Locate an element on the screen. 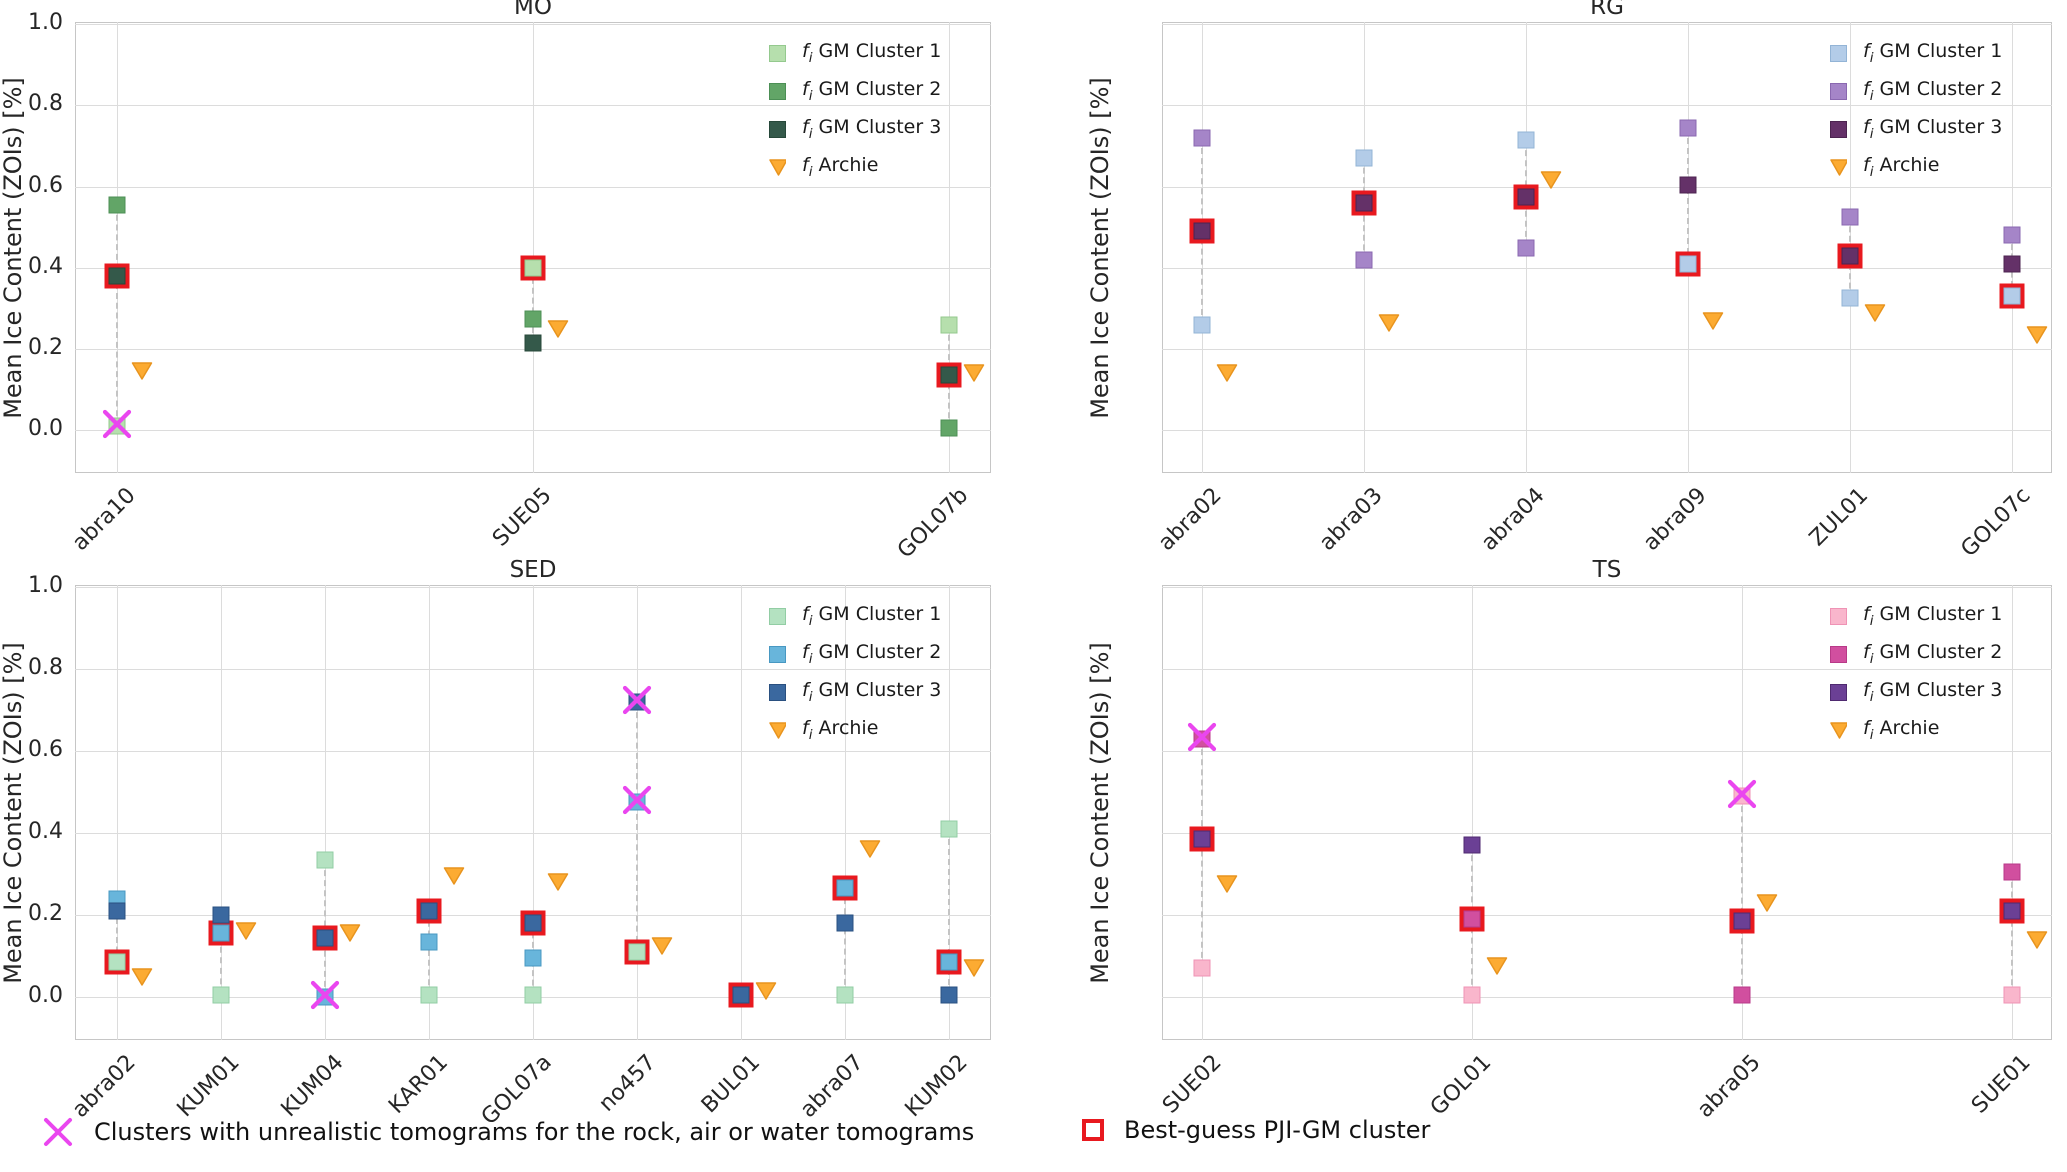 The width and height of the screenshot is (2067, 1172). marker-square-cluster-2-GOL07c is located at coordinates (2012, 235).